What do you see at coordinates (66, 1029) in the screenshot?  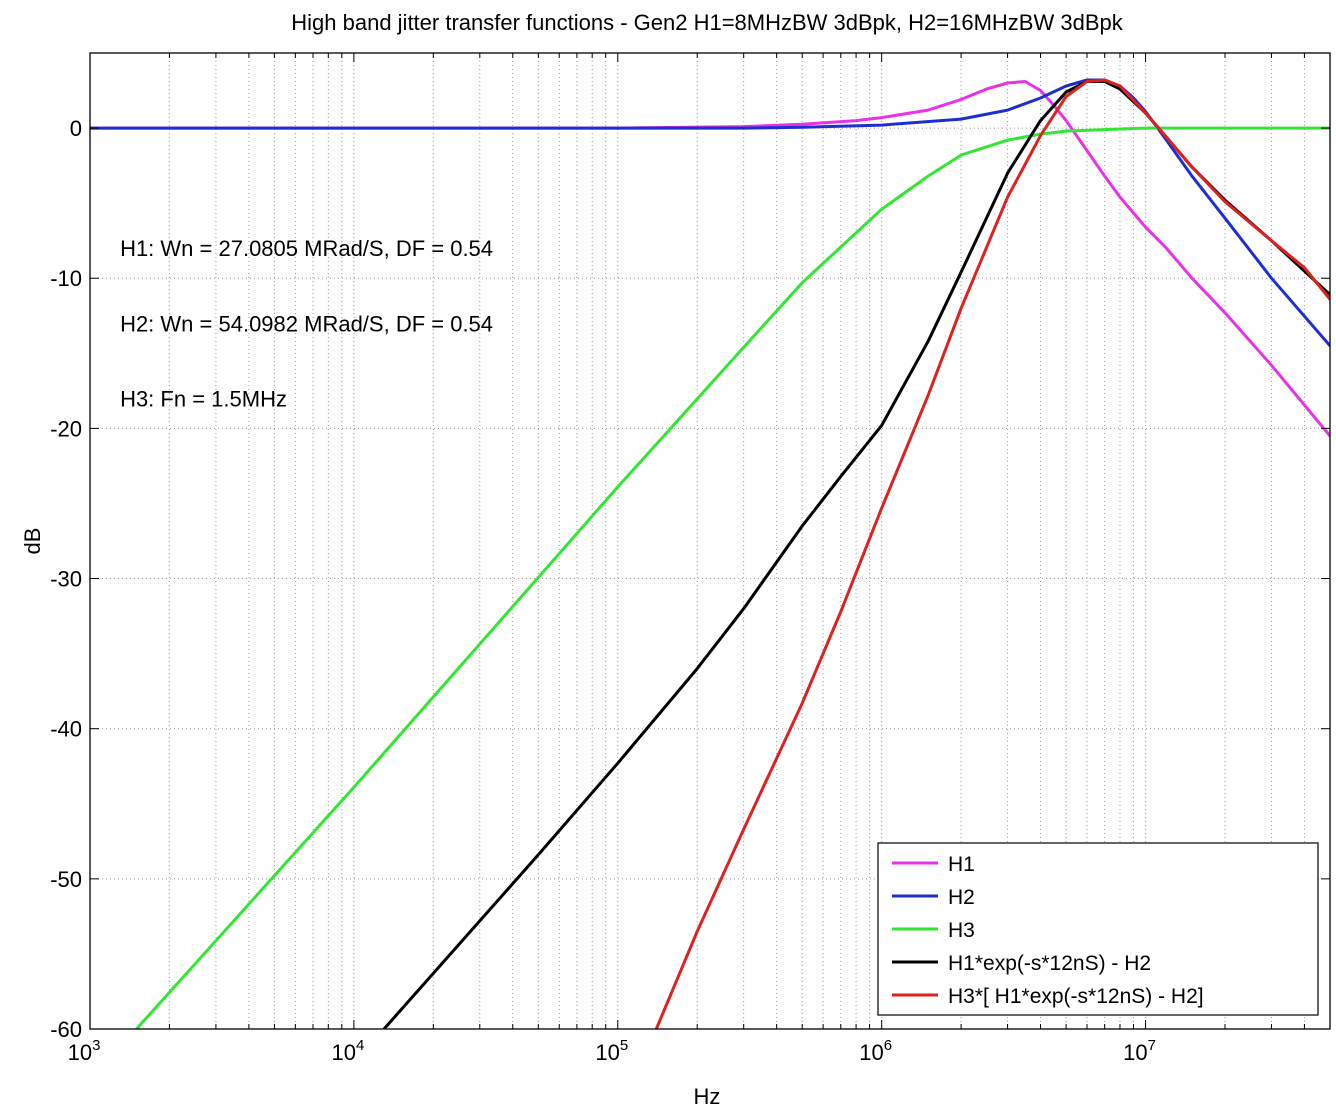 I see `y-tick-label: -60` at bounding box center [66, 1029].